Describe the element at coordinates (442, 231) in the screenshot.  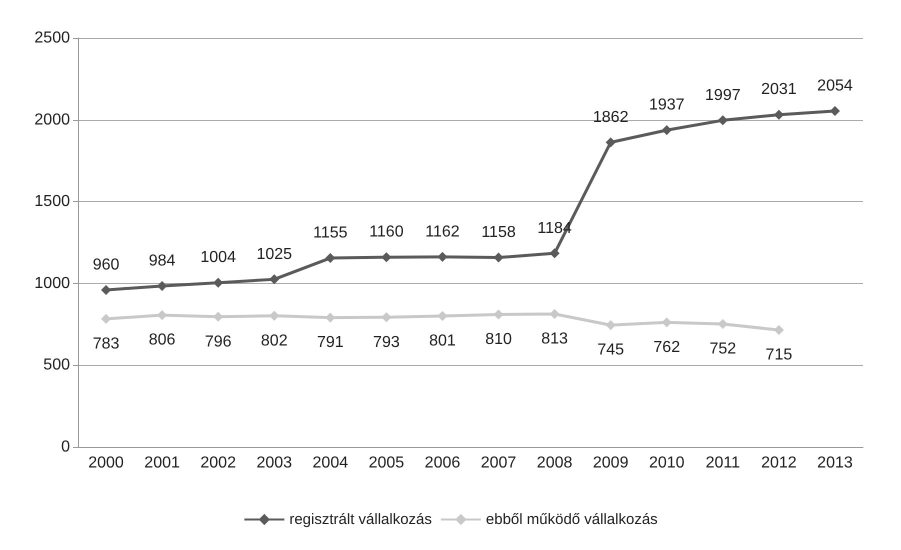
I see `data-label: 1162` at that location.